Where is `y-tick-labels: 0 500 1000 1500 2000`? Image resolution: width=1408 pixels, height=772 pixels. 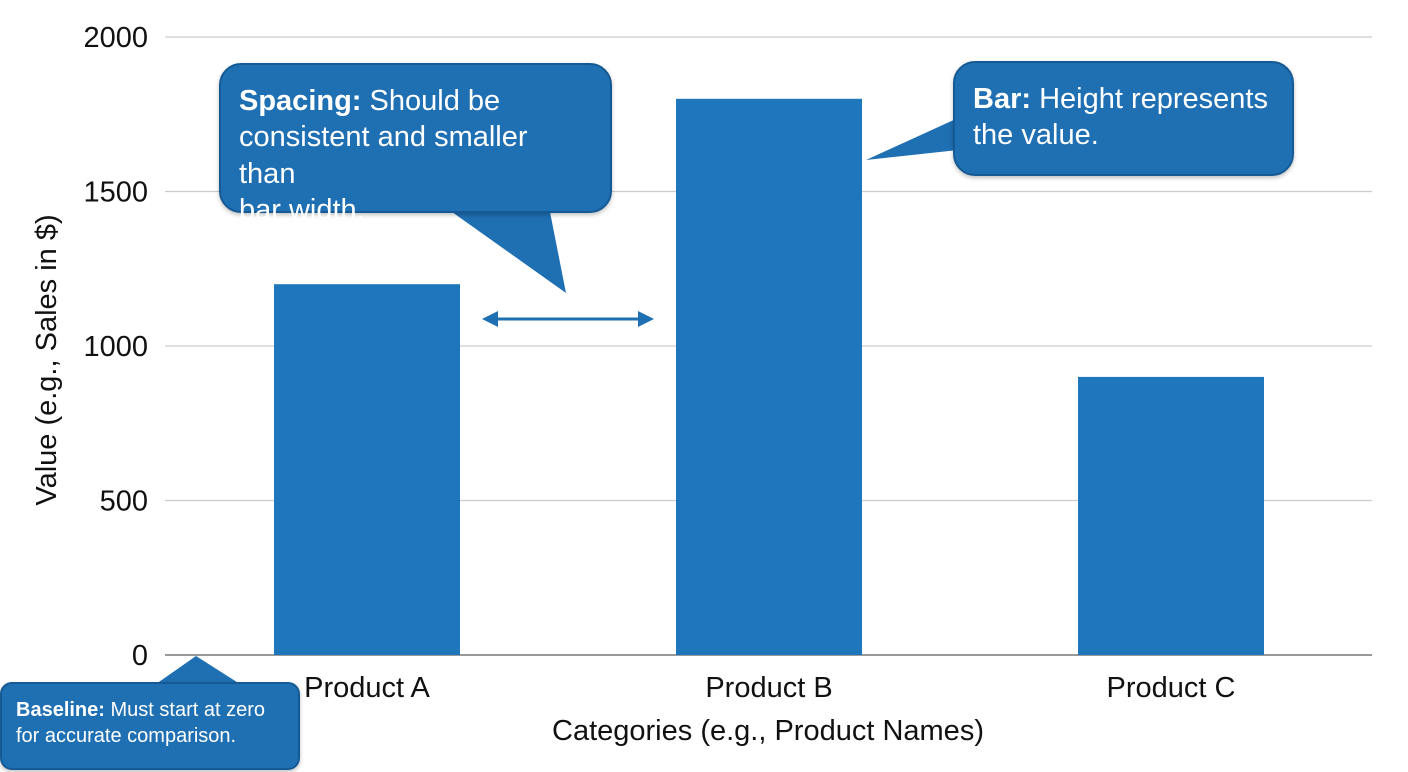
y-tick-labels: 0 500 1000 1500 2000 is located at coordinates (115, 347).